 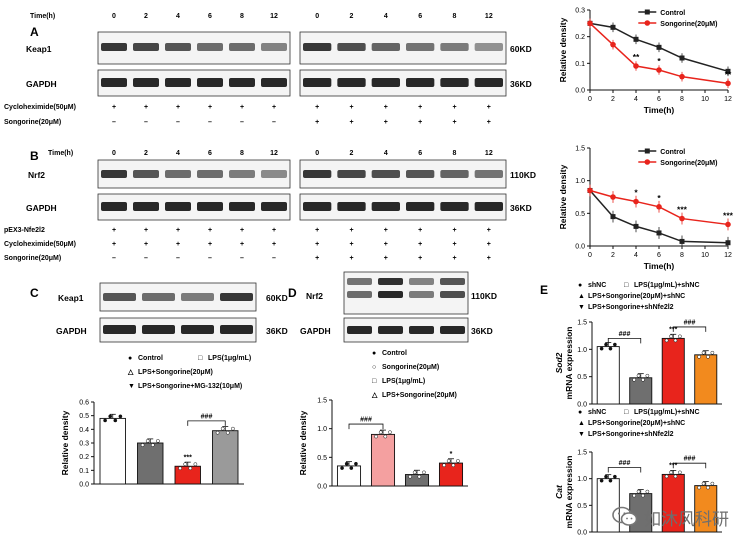 What do you see at coordinates (84, 444) in the screenshot?
I see `y-tick-label: 0.3` at bounding box center [84, 444].